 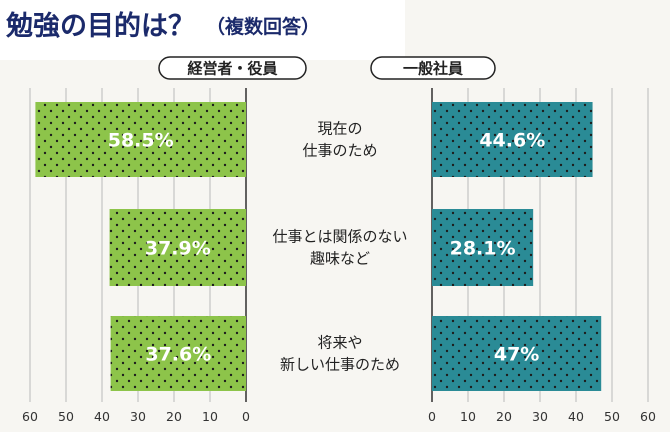 I want to click on employees-bar-3: 47%, so click(x=517, y=353).